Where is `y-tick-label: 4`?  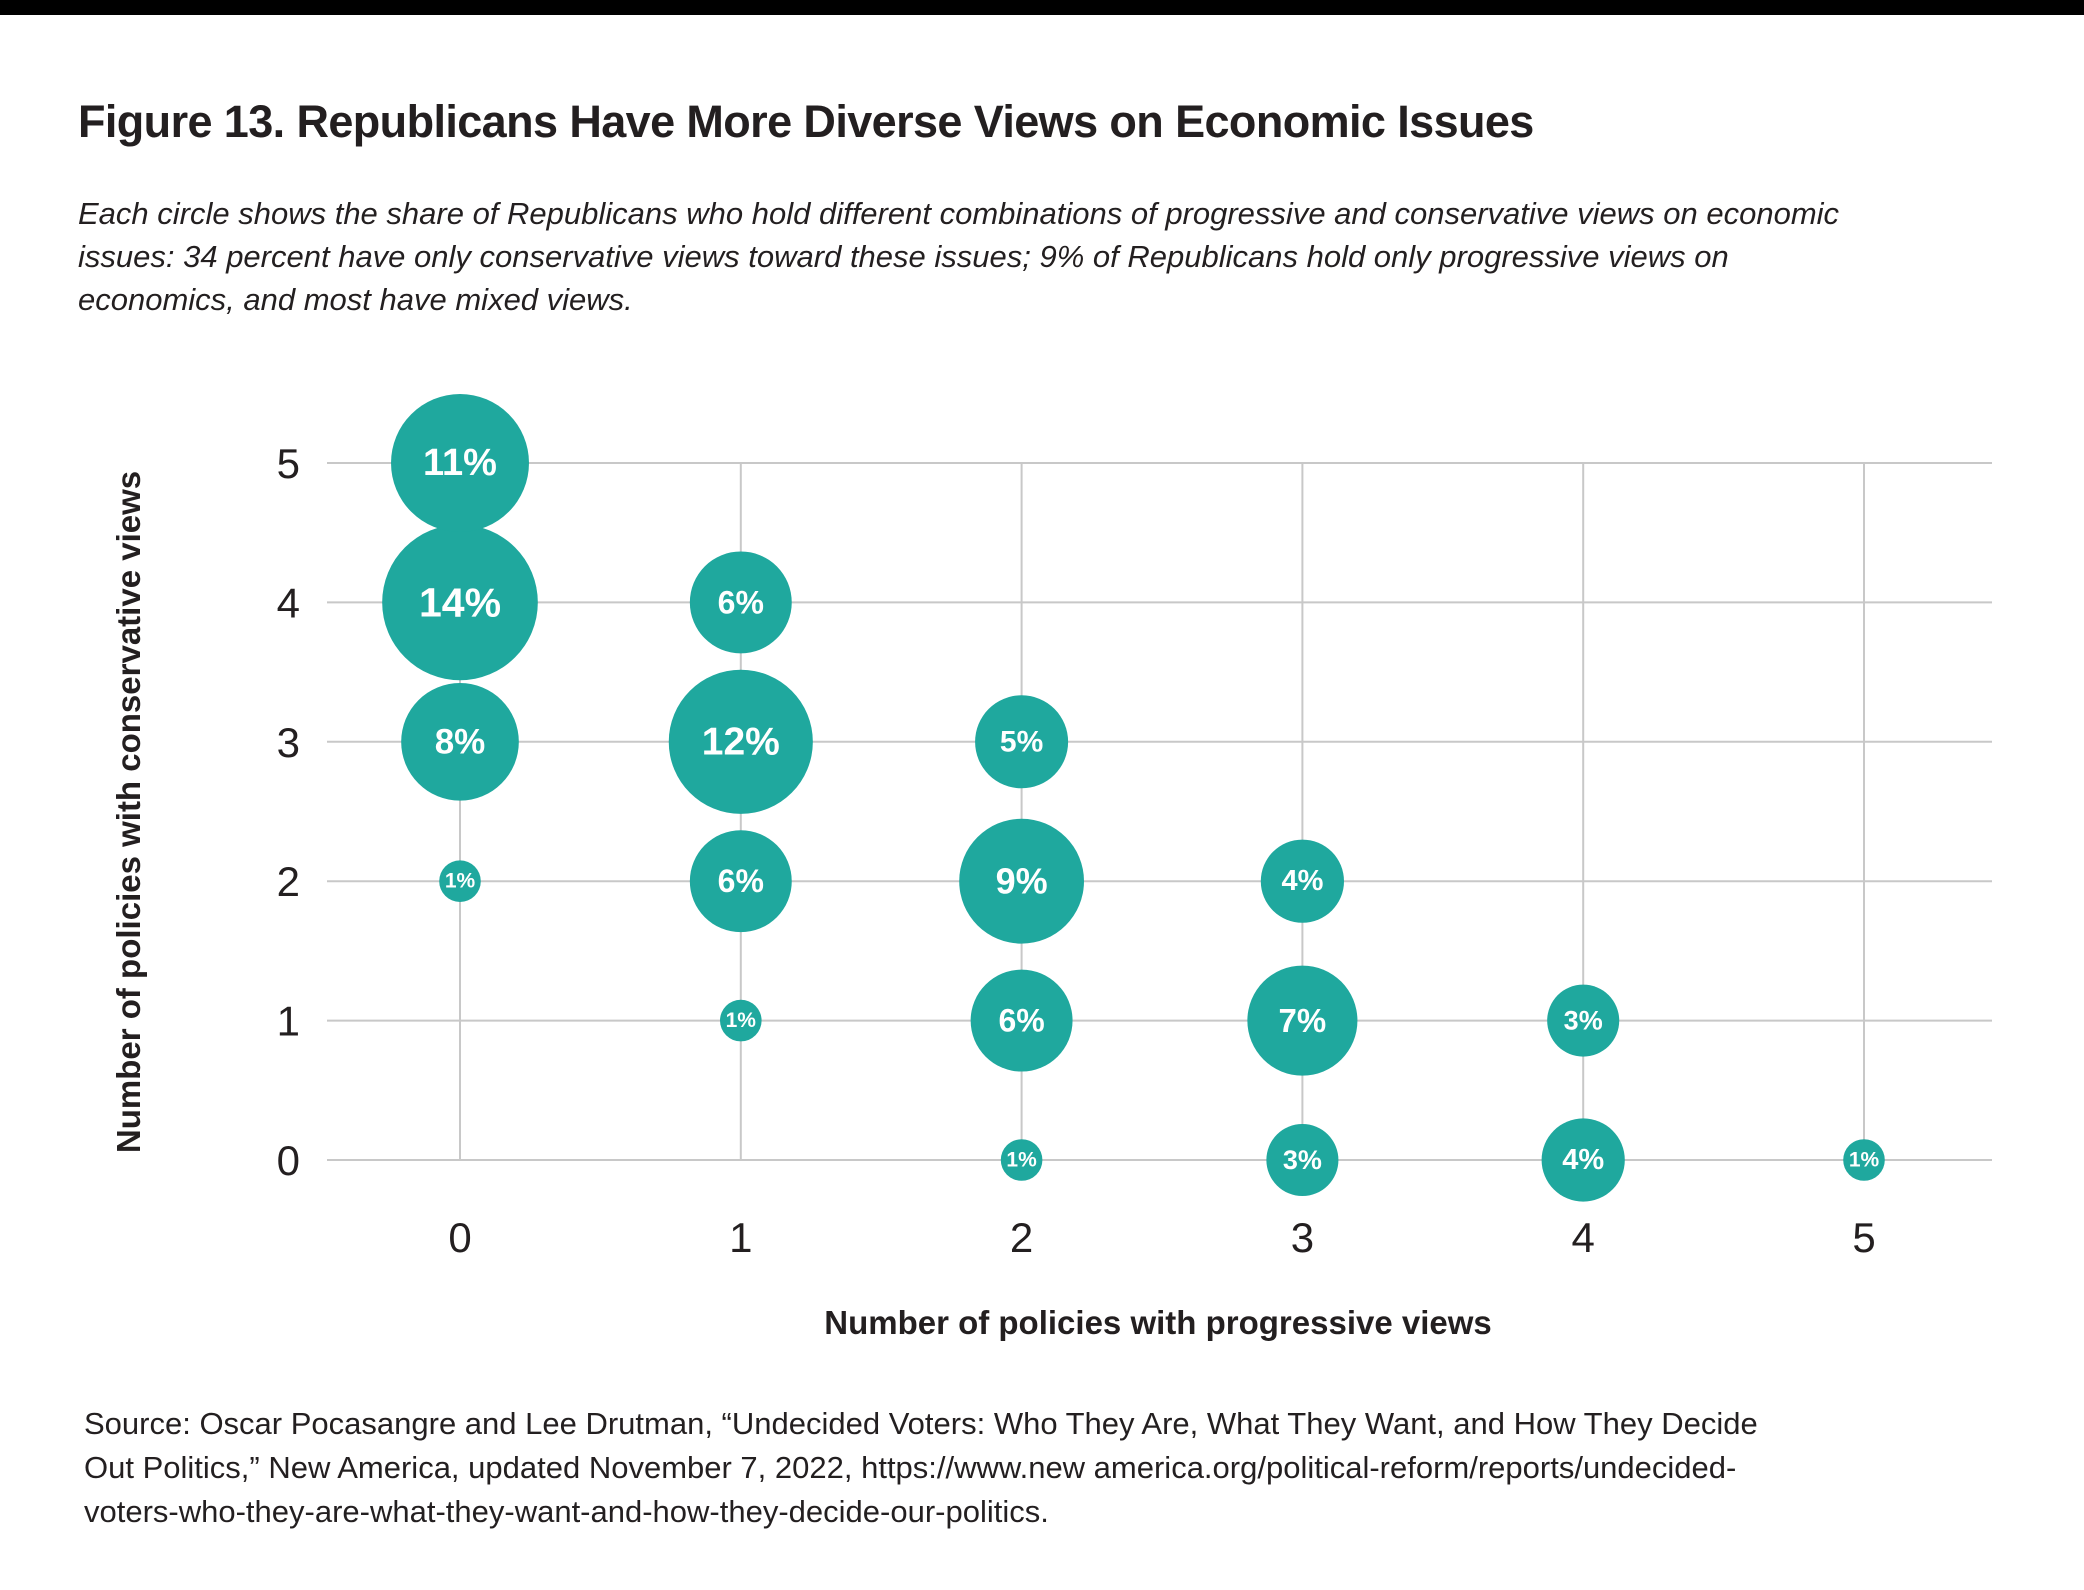 y-tick-label: 4 is located at coordinates (288, 602).